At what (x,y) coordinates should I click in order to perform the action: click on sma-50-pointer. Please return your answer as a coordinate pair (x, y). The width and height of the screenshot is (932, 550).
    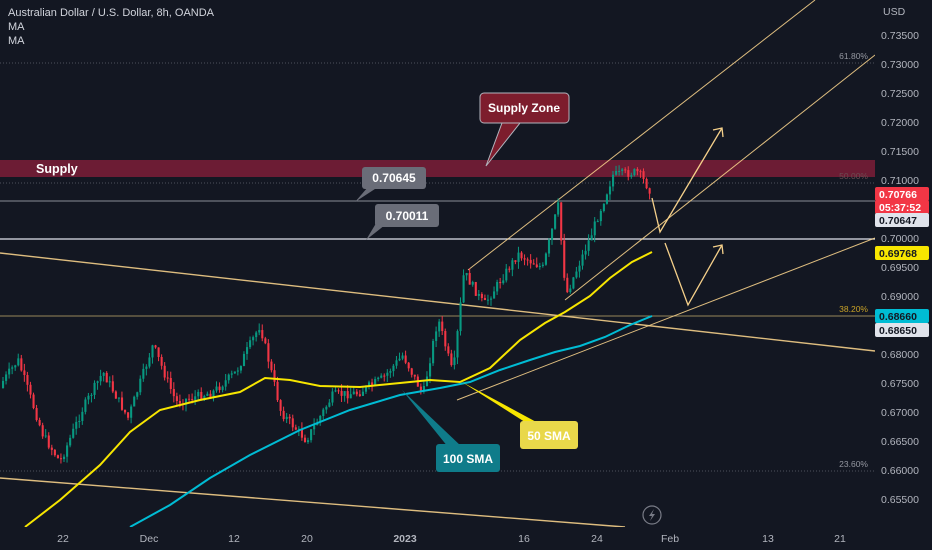
    Looking at the image, I should click on (501, 403).